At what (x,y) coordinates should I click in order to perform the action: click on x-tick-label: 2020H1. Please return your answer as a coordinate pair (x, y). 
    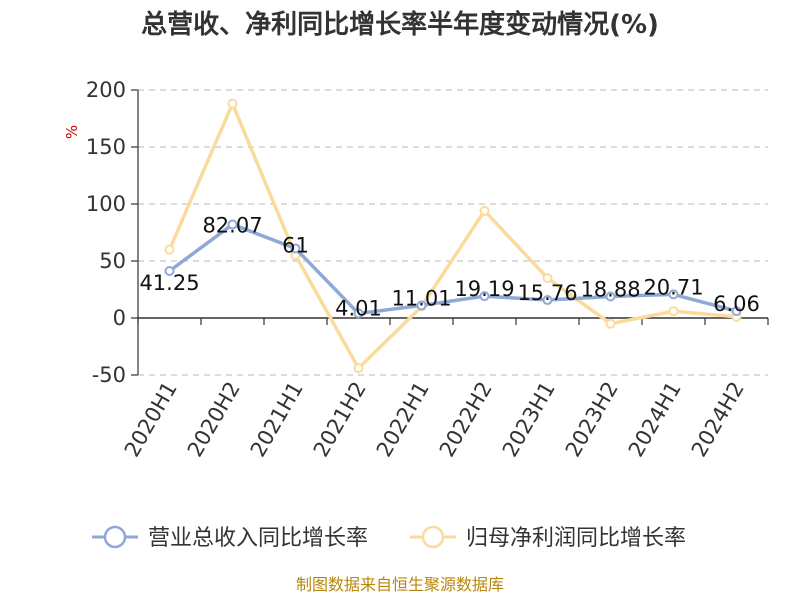
    Looking at the image, I should click on (151, 420).